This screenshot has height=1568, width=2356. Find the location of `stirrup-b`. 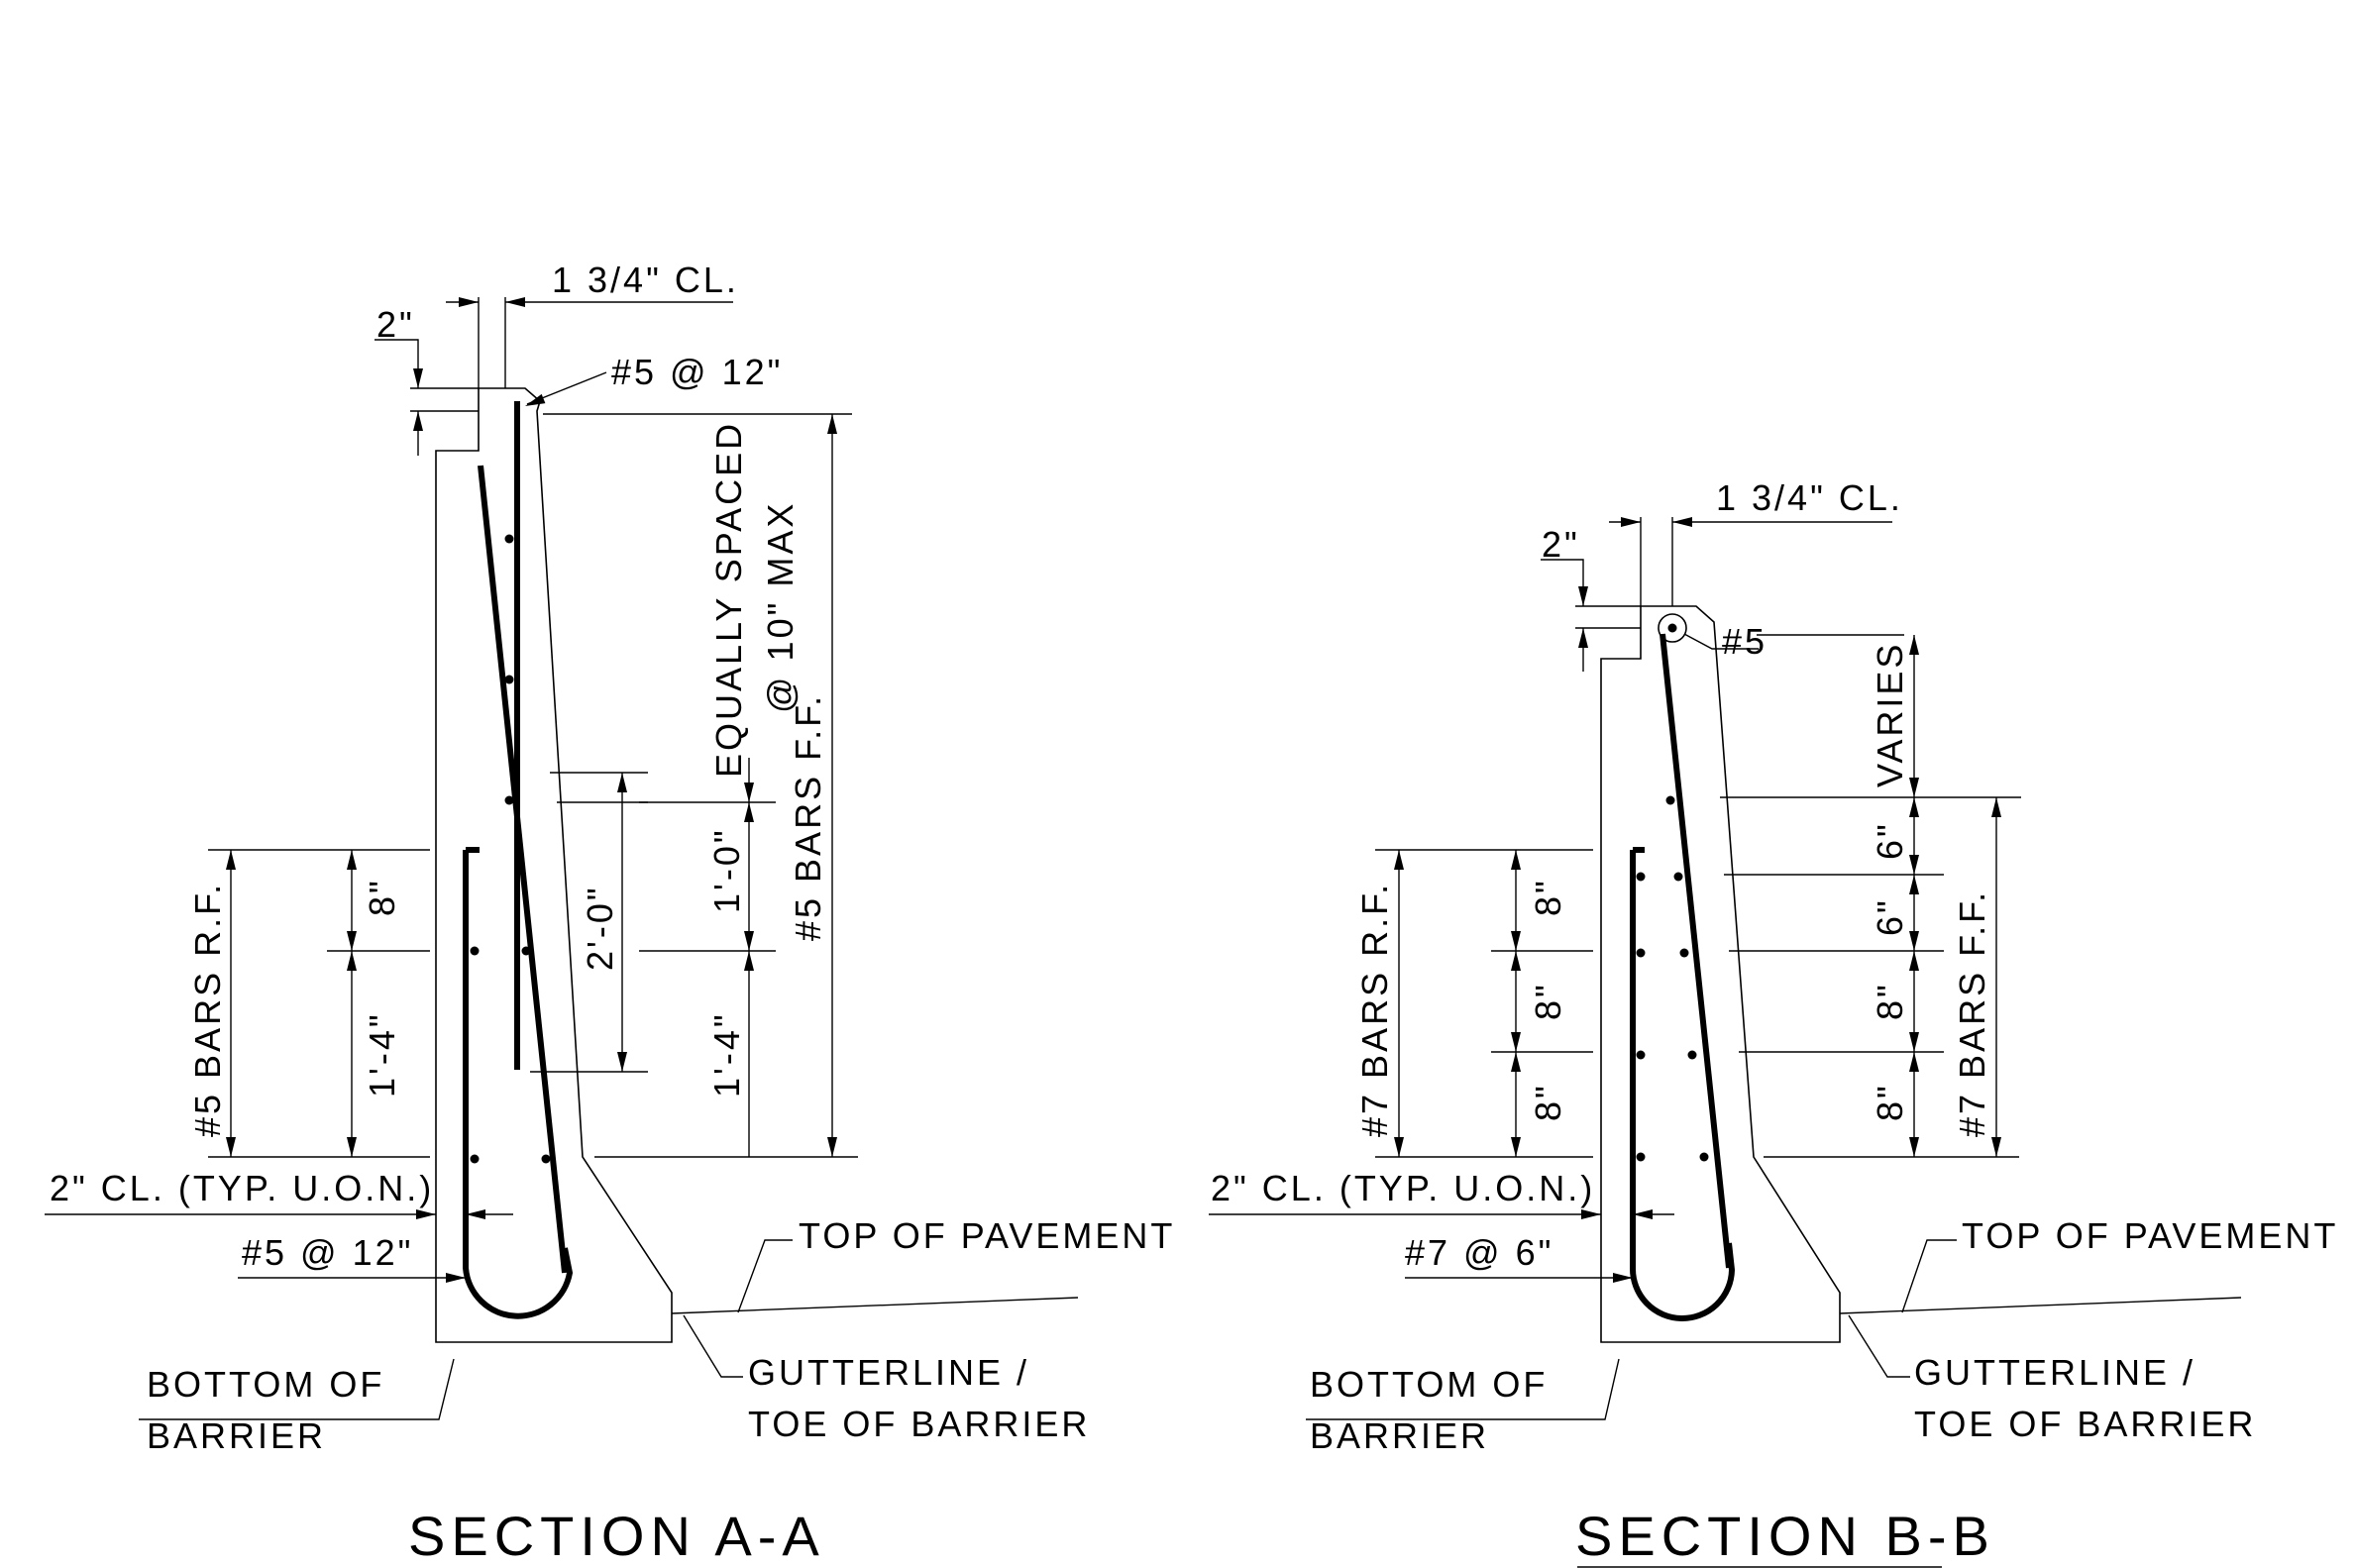

stirrup-b is located at coordinates (1682, 1086).